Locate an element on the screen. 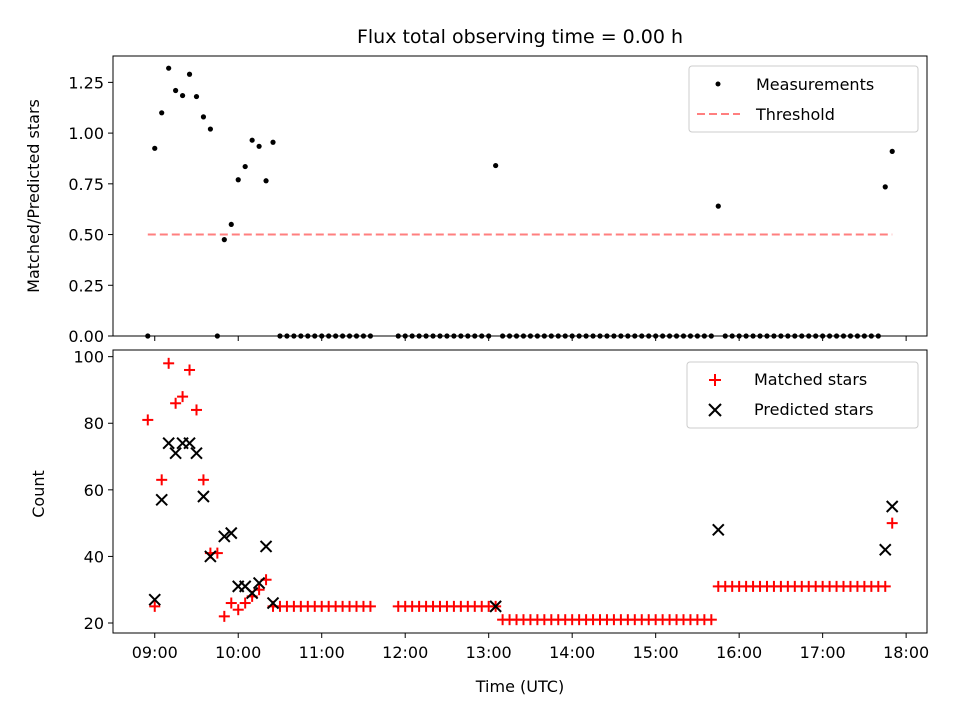  top-chart-title: Flux total observing time = 0.00 h is located at coordinates (520, 37).